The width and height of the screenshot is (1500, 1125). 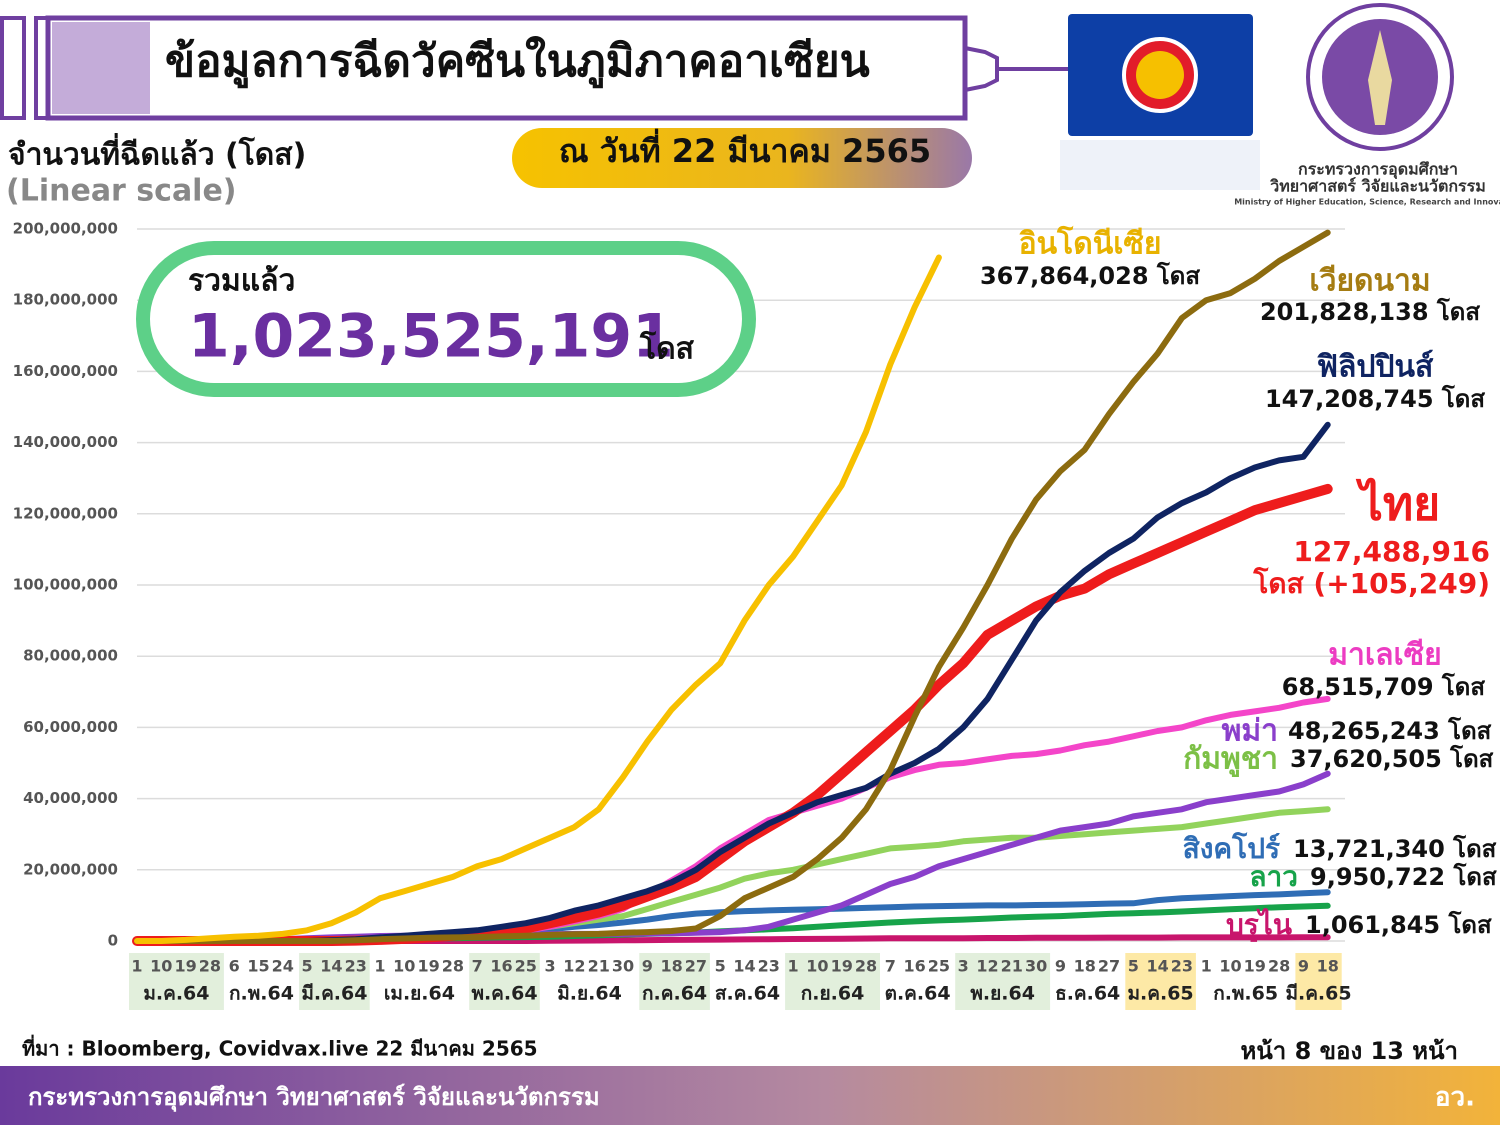 I want to click on syringe, so click(x=534, y=68).